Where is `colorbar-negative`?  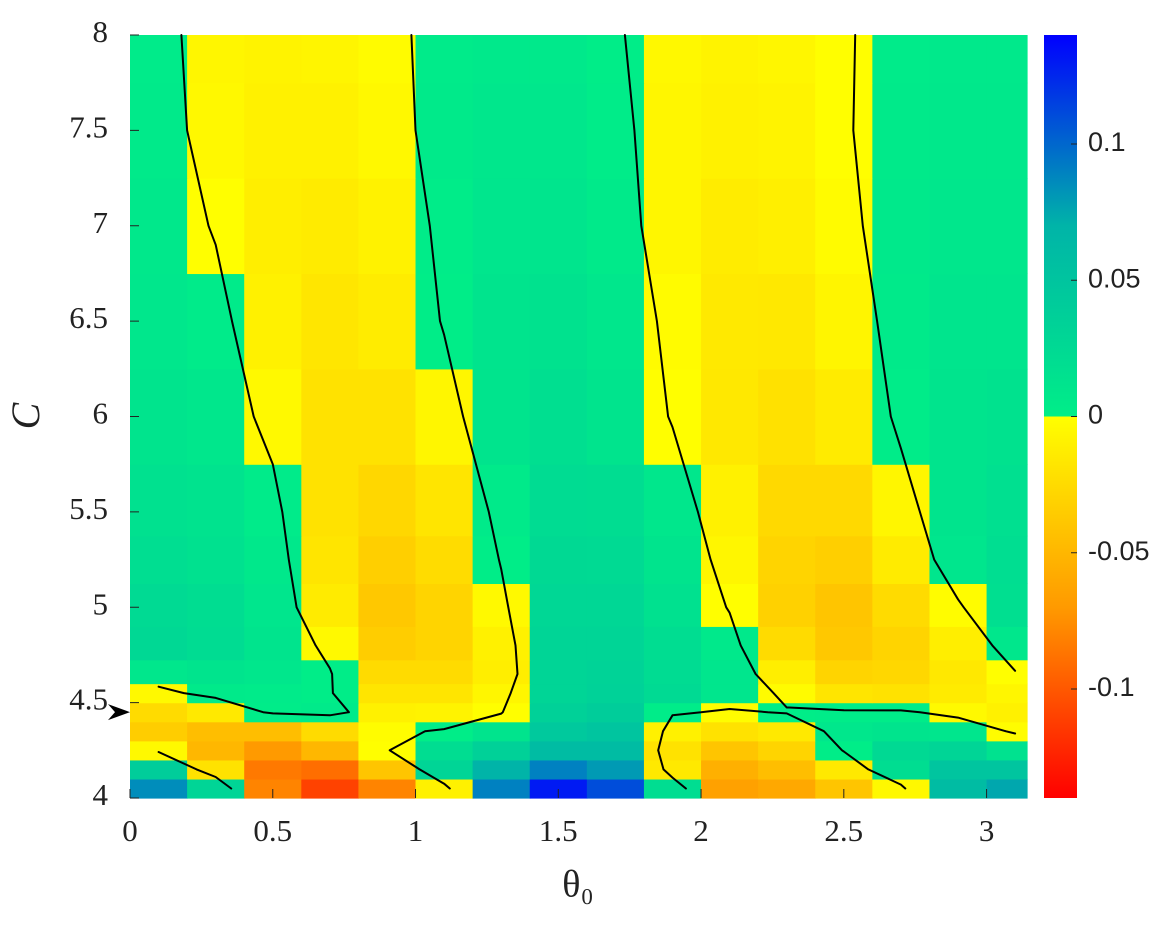 colorbar-negative is located at coordinates (1060, 607).